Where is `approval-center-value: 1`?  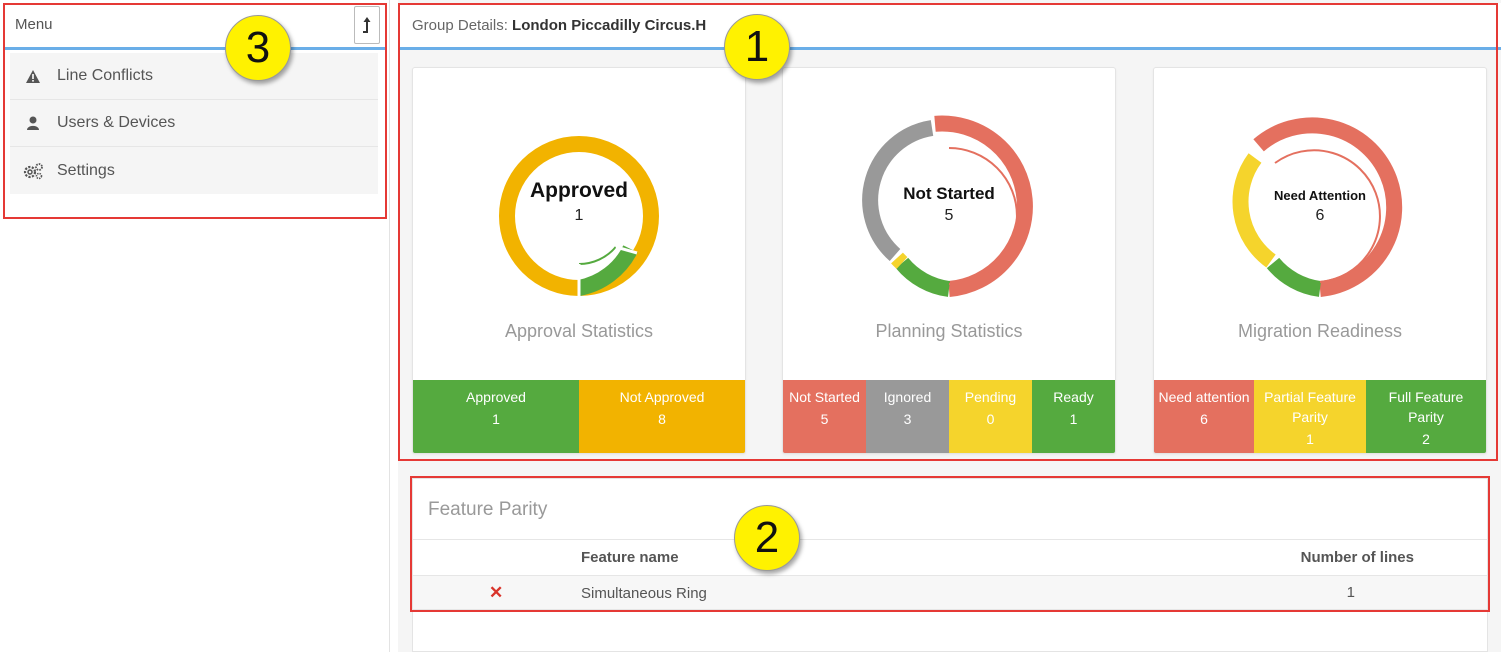 approval-center-value: 1 is located at coordinates (579, 215).